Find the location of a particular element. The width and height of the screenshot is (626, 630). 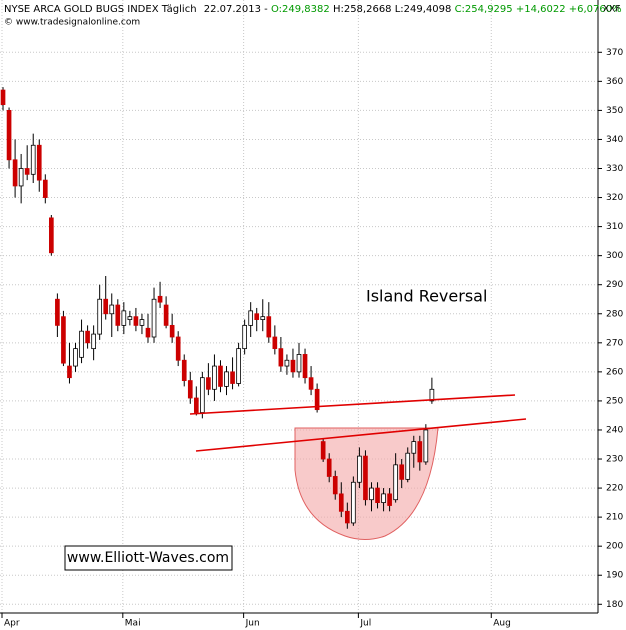

y-tick-label: 220 is located at coordinates (614, 489).